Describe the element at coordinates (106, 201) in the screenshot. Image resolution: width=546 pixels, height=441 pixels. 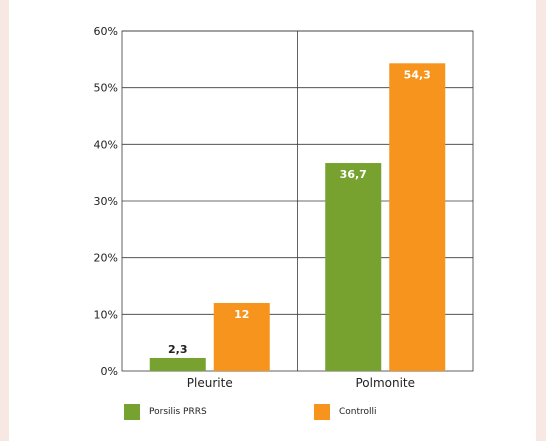
I see `y-tick-label-30: 30%` at that location.